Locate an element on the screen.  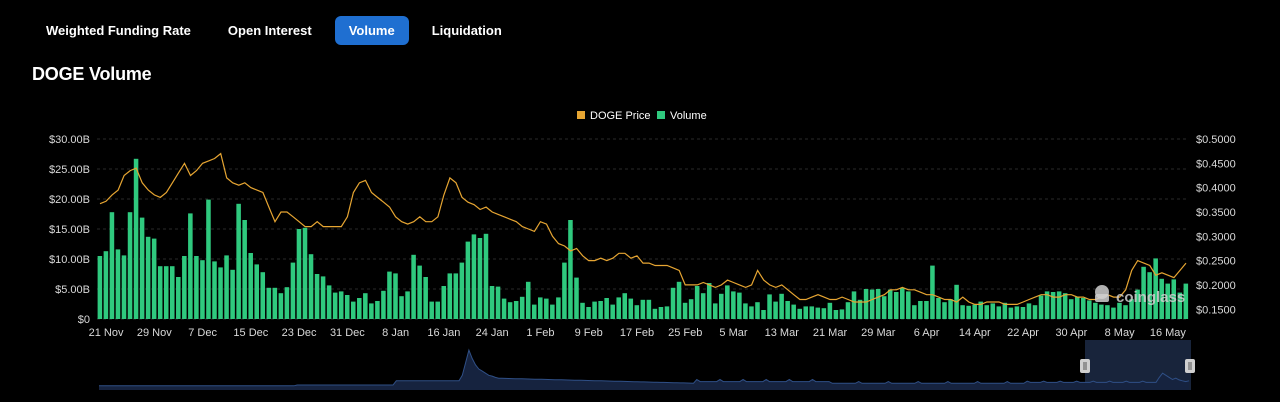
y-left-tick-label: $0 is located at coordinates (84, 320).